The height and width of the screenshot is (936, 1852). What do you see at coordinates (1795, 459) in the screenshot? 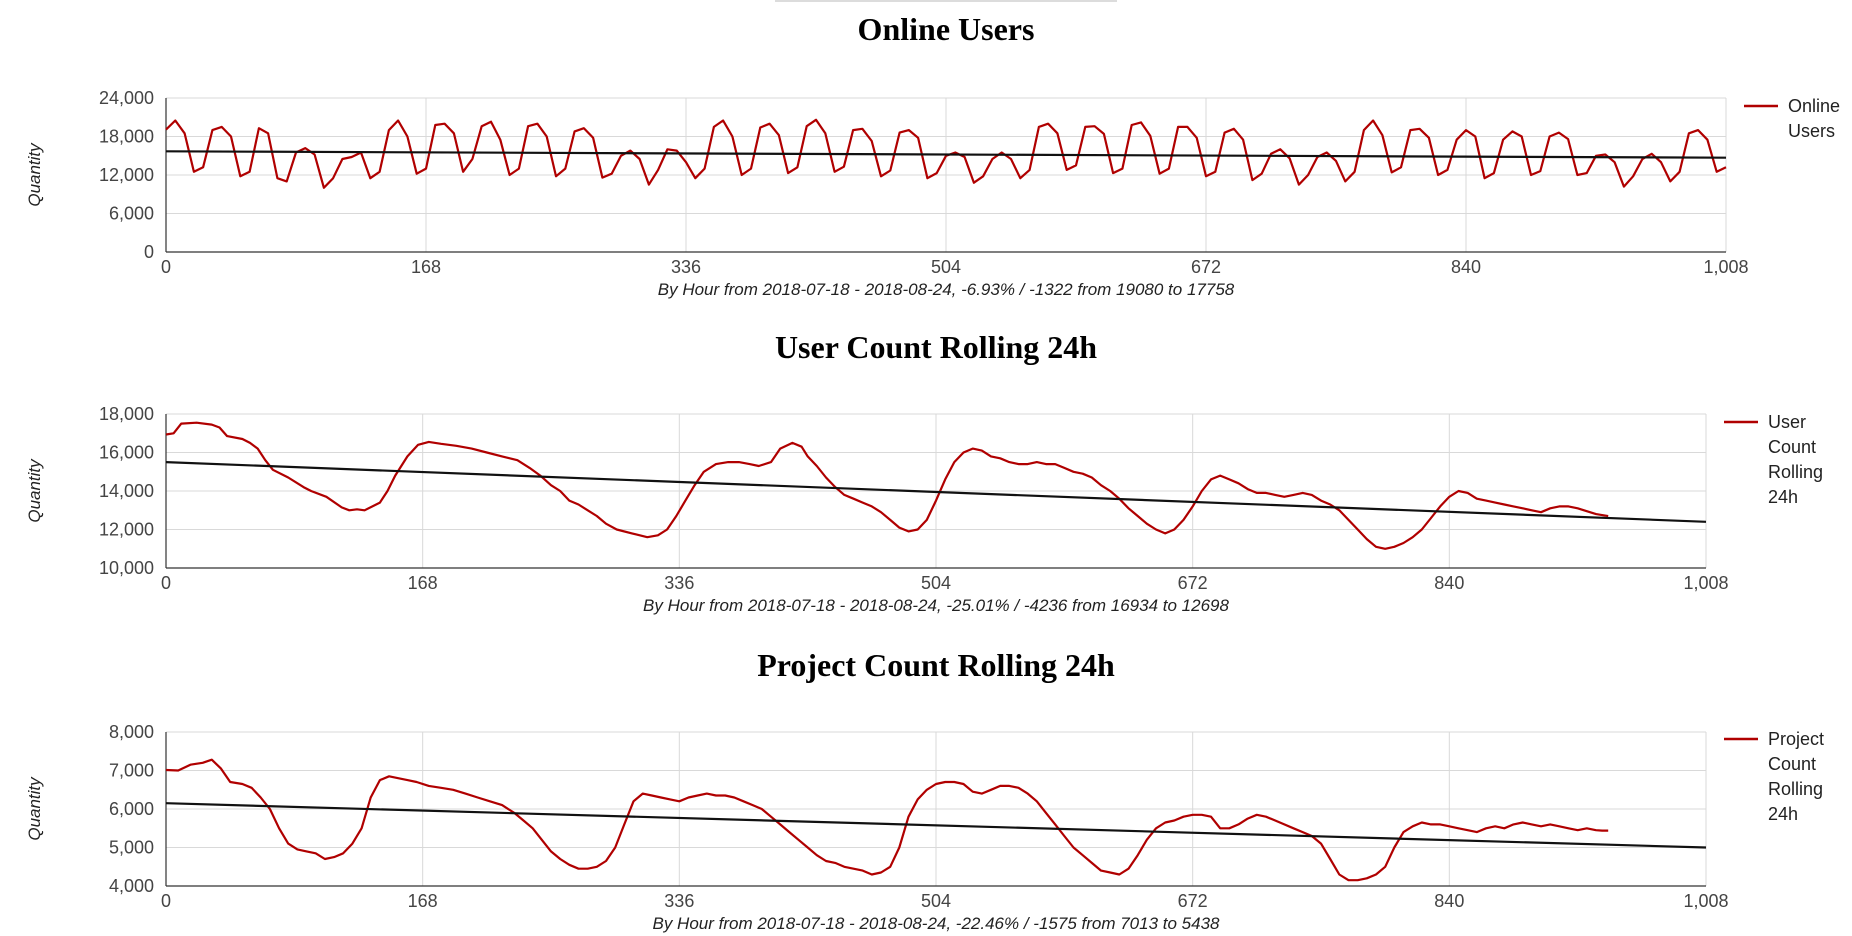
I see `legend-label: User Count Rolling 24h` at bounding box center [1795, 459].